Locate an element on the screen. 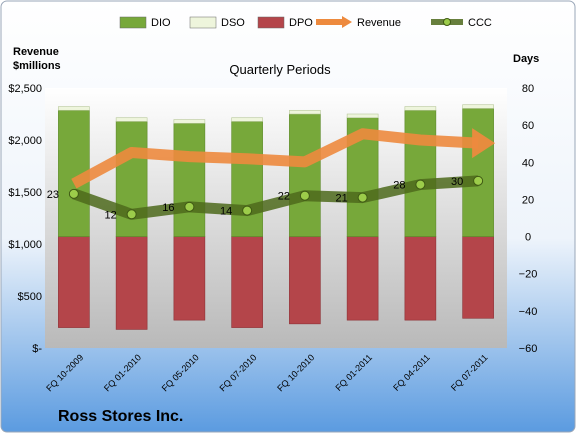 This screenshot has height=438, width=576. right-axis-label: Days is located at coordinates (526, 59).